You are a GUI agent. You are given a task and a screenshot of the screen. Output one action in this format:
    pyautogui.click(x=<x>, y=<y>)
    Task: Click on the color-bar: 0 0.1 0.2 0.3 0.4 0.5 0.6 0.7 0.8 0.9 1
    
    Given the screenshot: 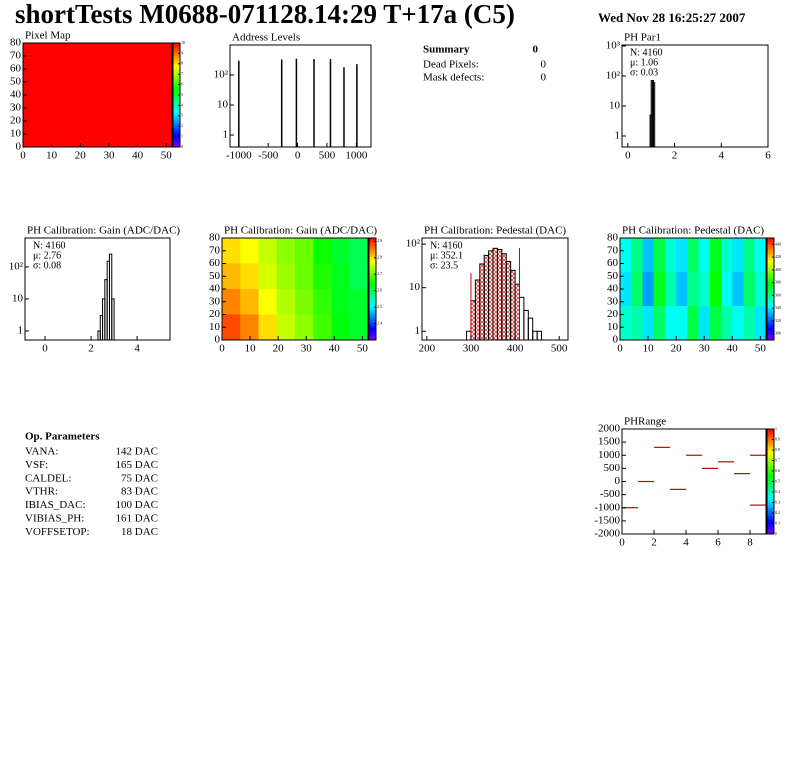 What is the action you would take?
    pyautogui.click(x=773, y=481)
    